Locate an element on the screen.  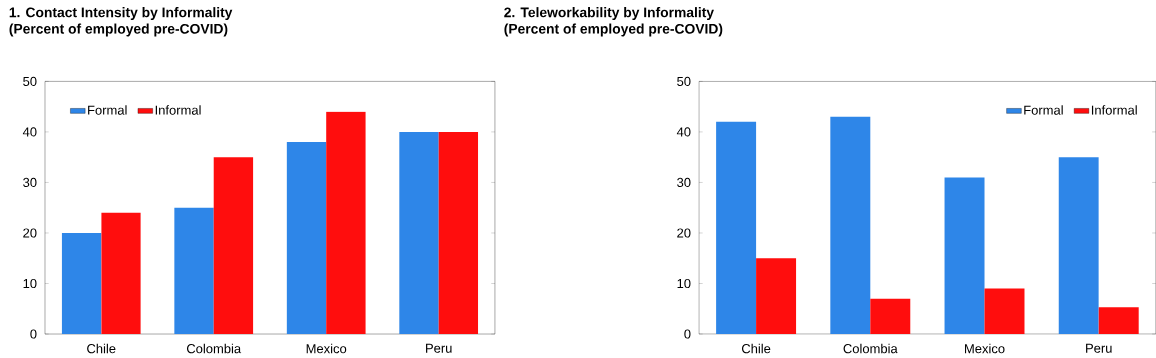
chart-title: 1. Contact Intensity by Informality is located at coordinates (121, 14).